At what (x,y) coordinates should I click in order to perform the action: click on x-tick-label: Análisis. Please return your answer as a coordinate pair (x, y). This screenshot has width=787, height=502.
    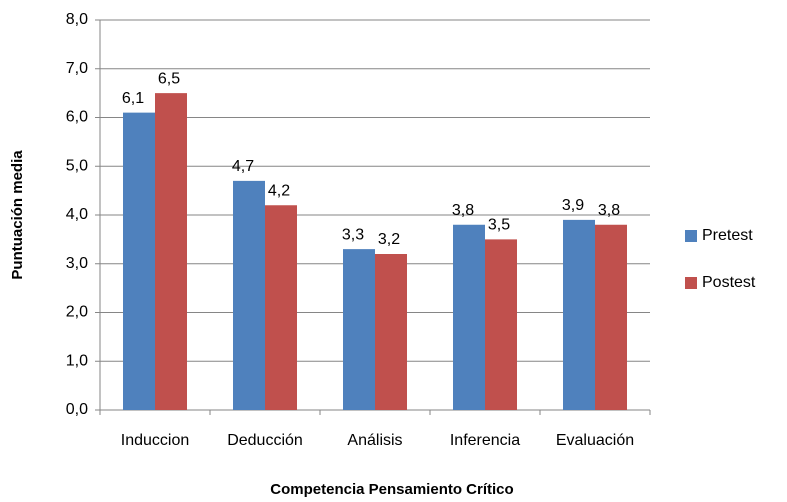
    Looking at the image, I should click on (374, 440).